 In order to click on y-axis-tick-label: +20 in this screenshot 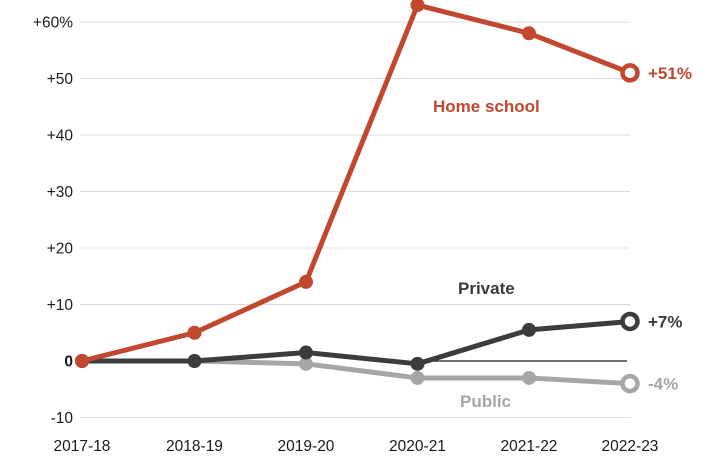, I will do `click(60, 249)`.